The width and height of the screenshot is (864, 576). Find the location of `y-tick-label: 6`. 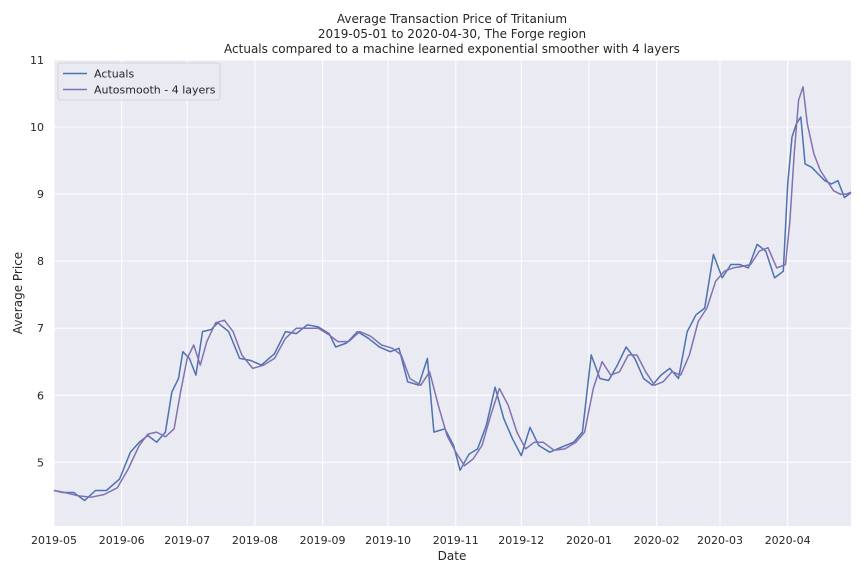

y-tick-label: 6 is located at coordinates (40, 395).